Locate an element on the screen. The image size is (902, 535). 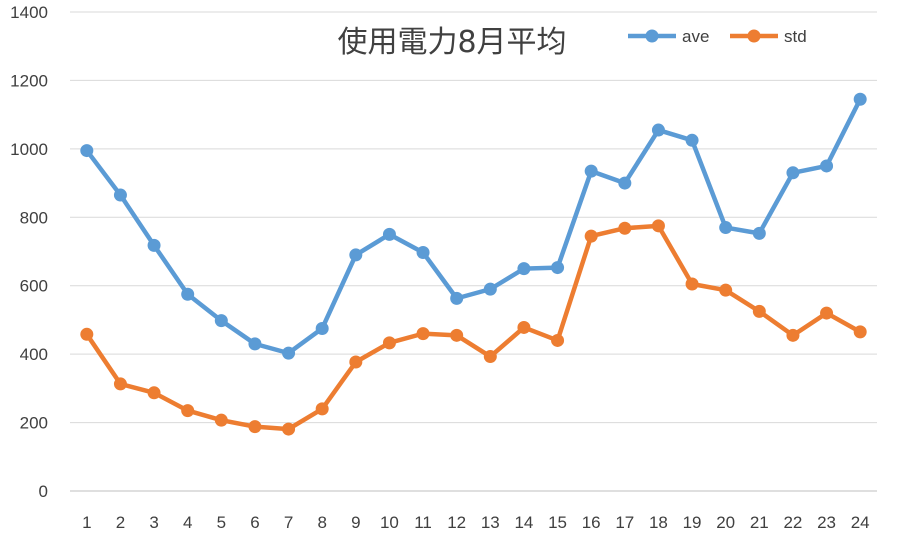
legend-item-std: std is located at coordinates (768, 36).